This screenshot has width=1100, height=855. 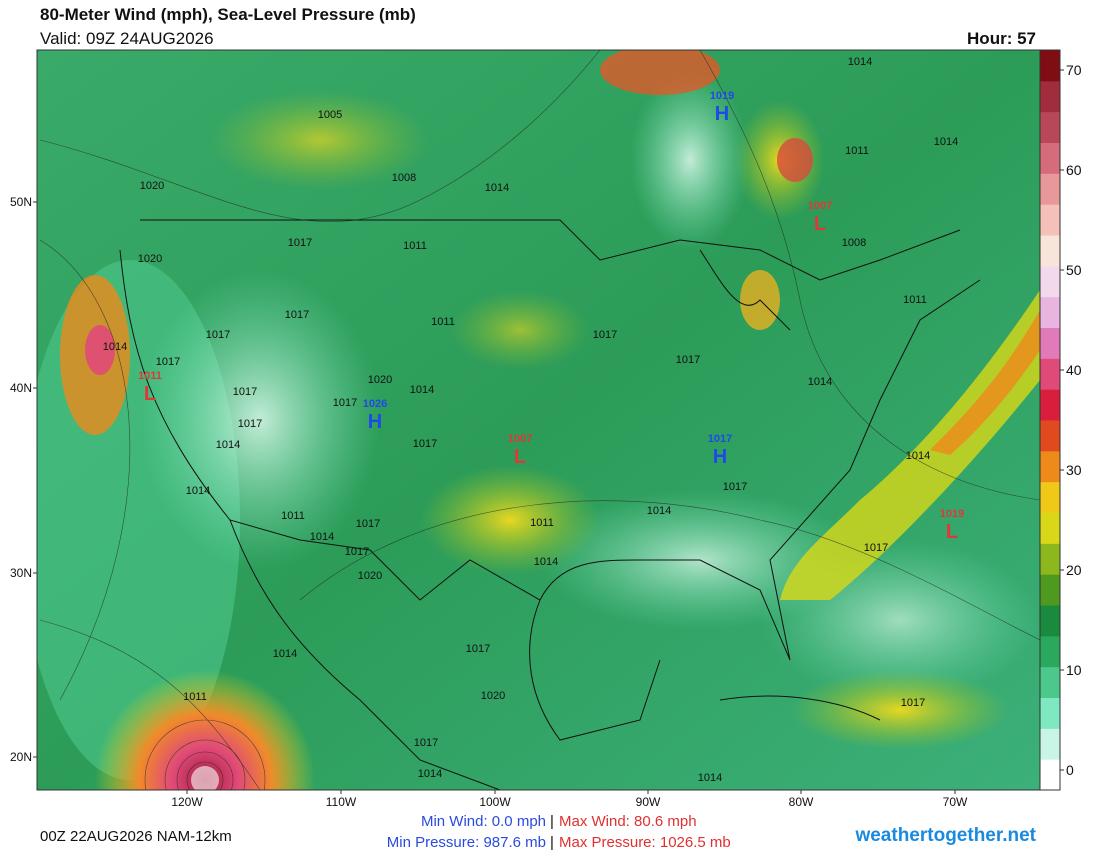 I want to click on colorbar-label: 40, so click(x=1074, y=370).